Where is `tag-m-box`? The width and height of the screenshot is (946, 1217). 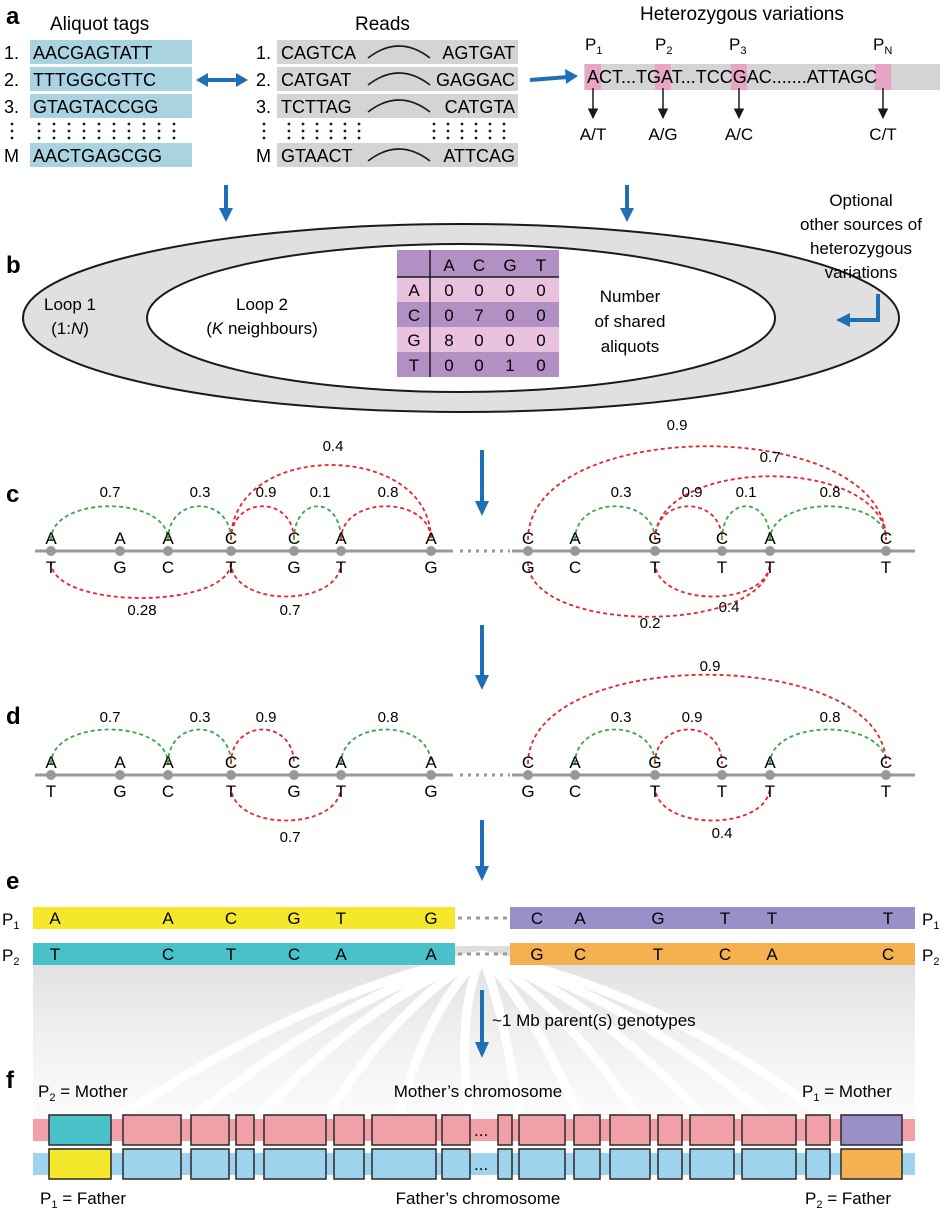
tag-m-box is located at coordinates (111, 155).